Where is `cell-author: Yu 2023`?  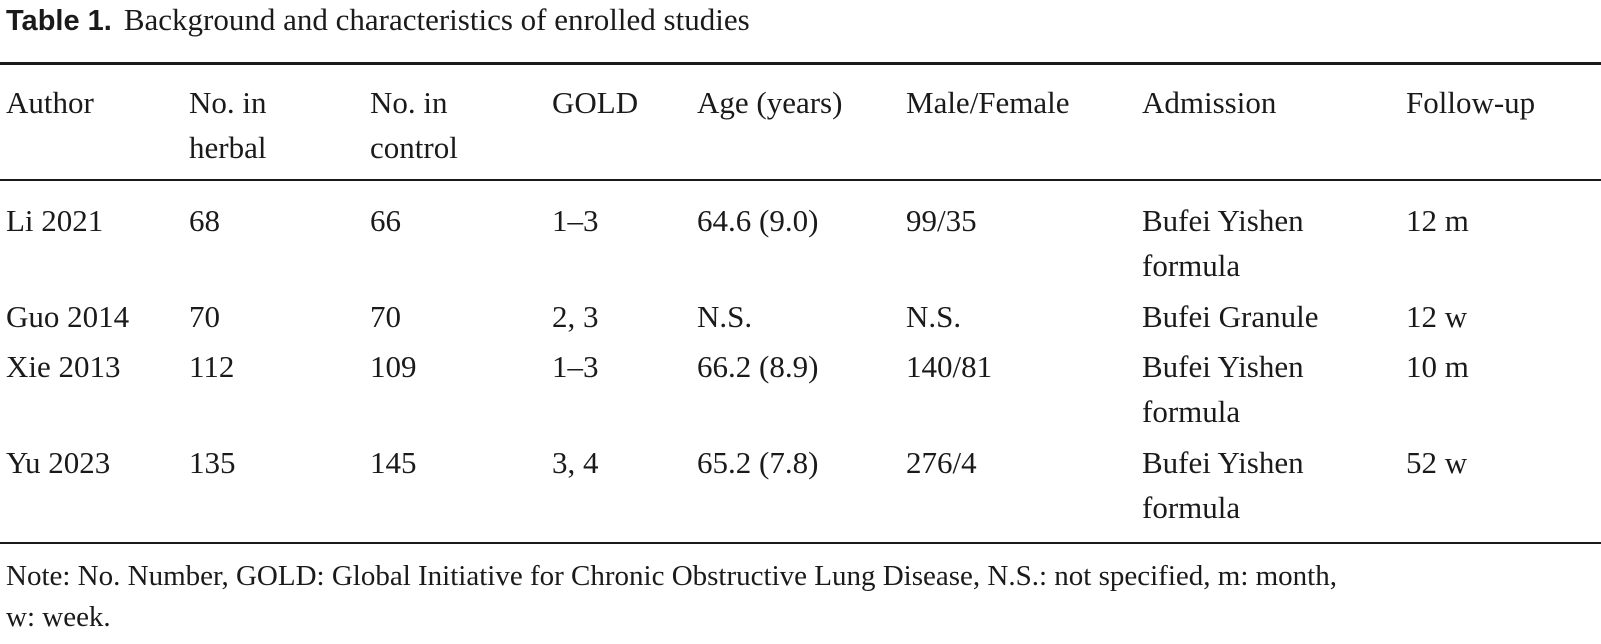 cell-author: Yu 2023 is located at coordinates (58, 462).